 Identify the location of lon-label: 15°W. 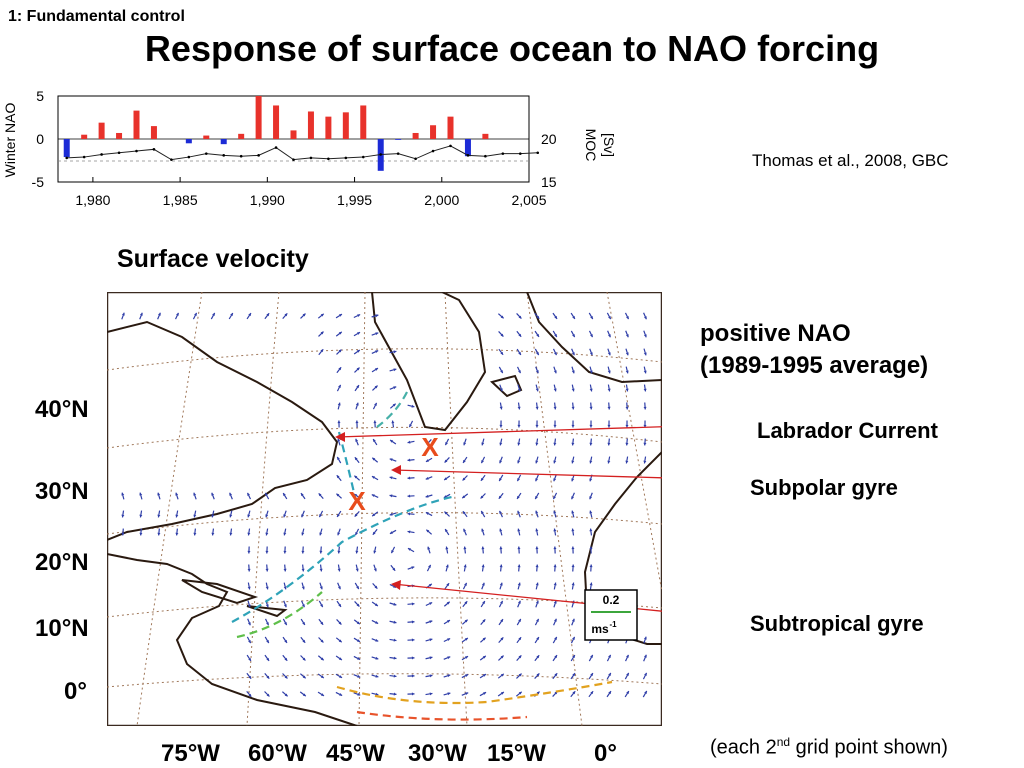
(516, 753).